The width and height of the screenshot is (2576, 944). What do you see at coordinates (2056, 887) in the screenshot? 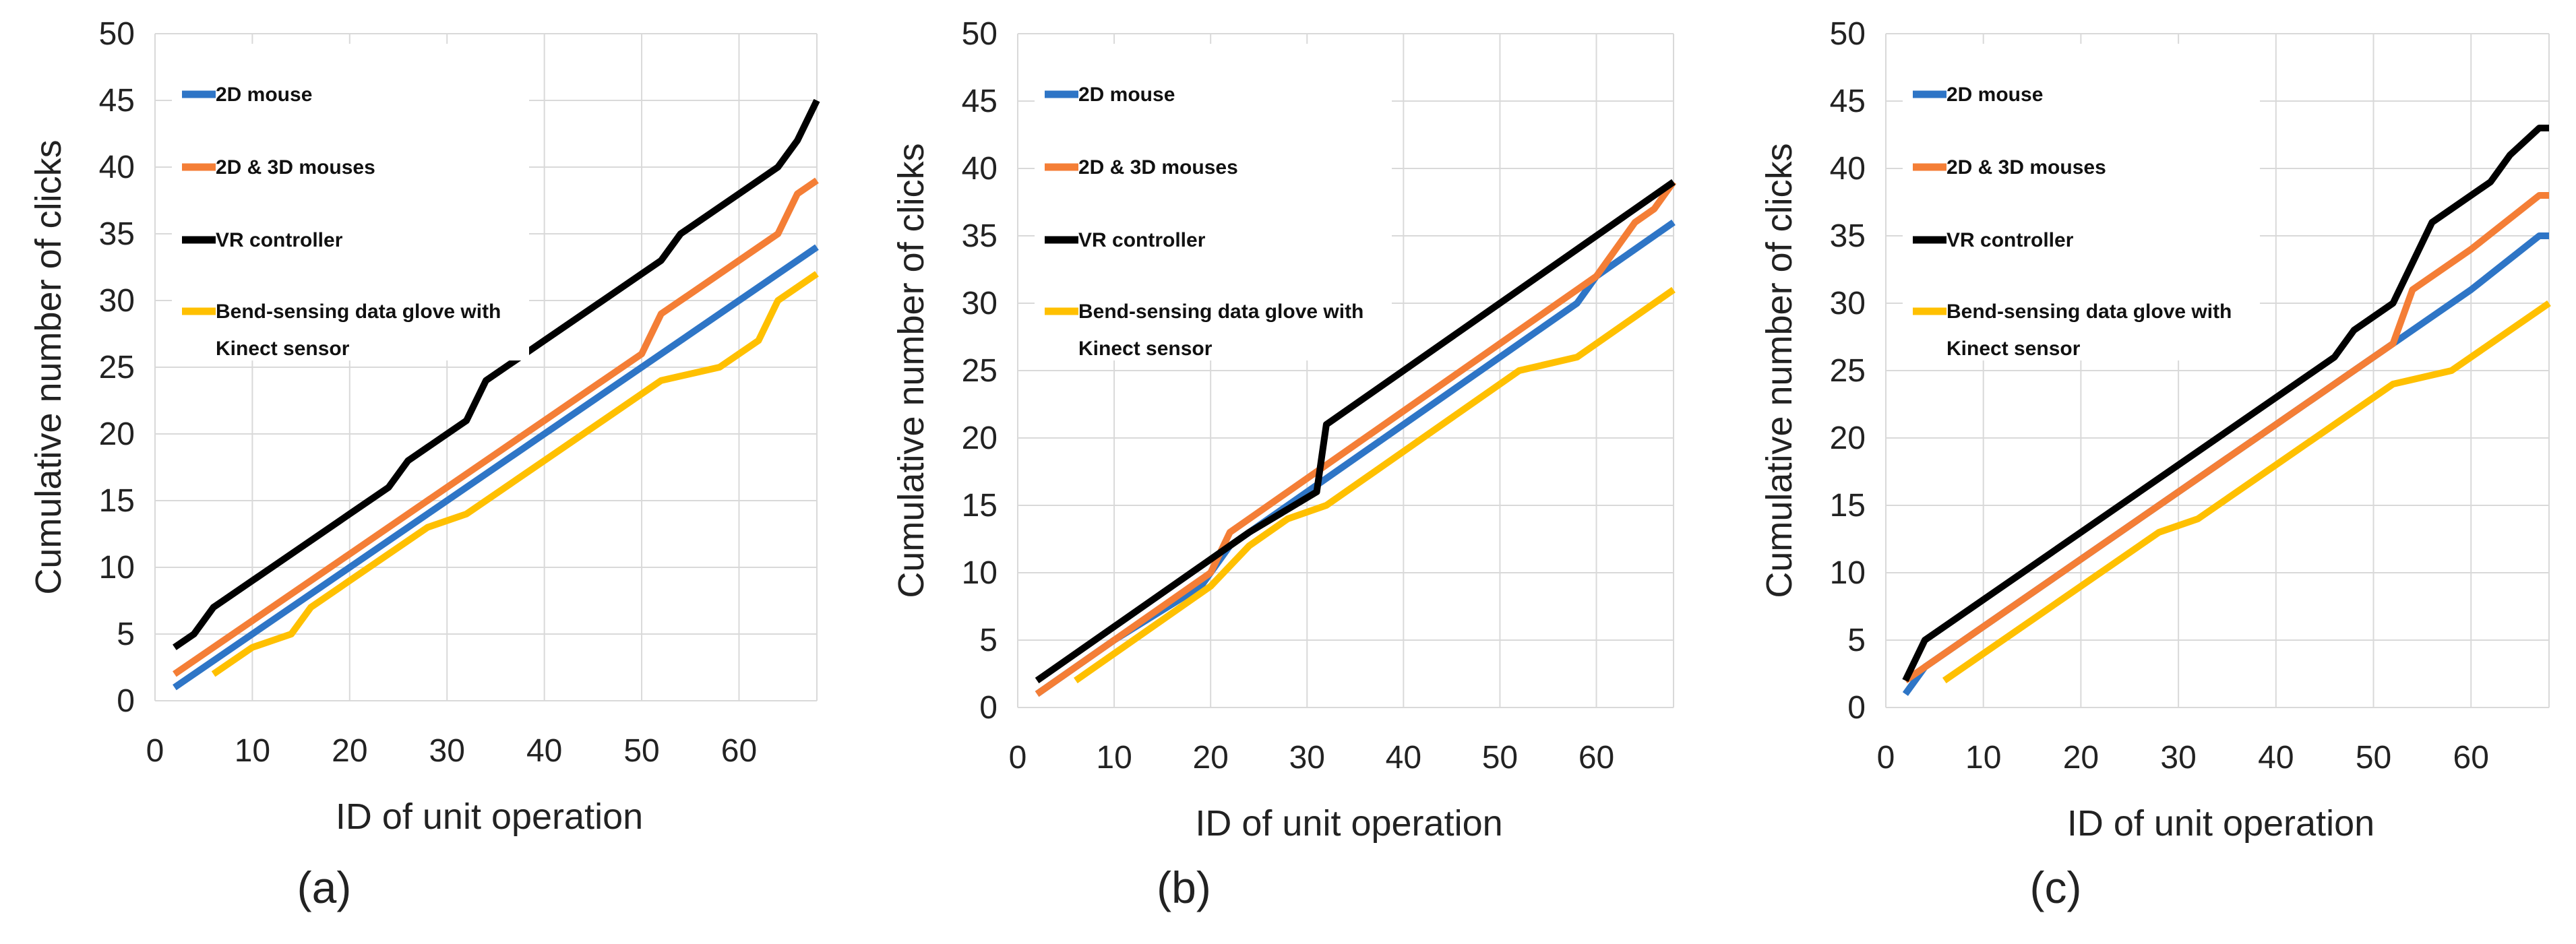
I see `panel-label: (c)` at bounding box center [2056, 887].